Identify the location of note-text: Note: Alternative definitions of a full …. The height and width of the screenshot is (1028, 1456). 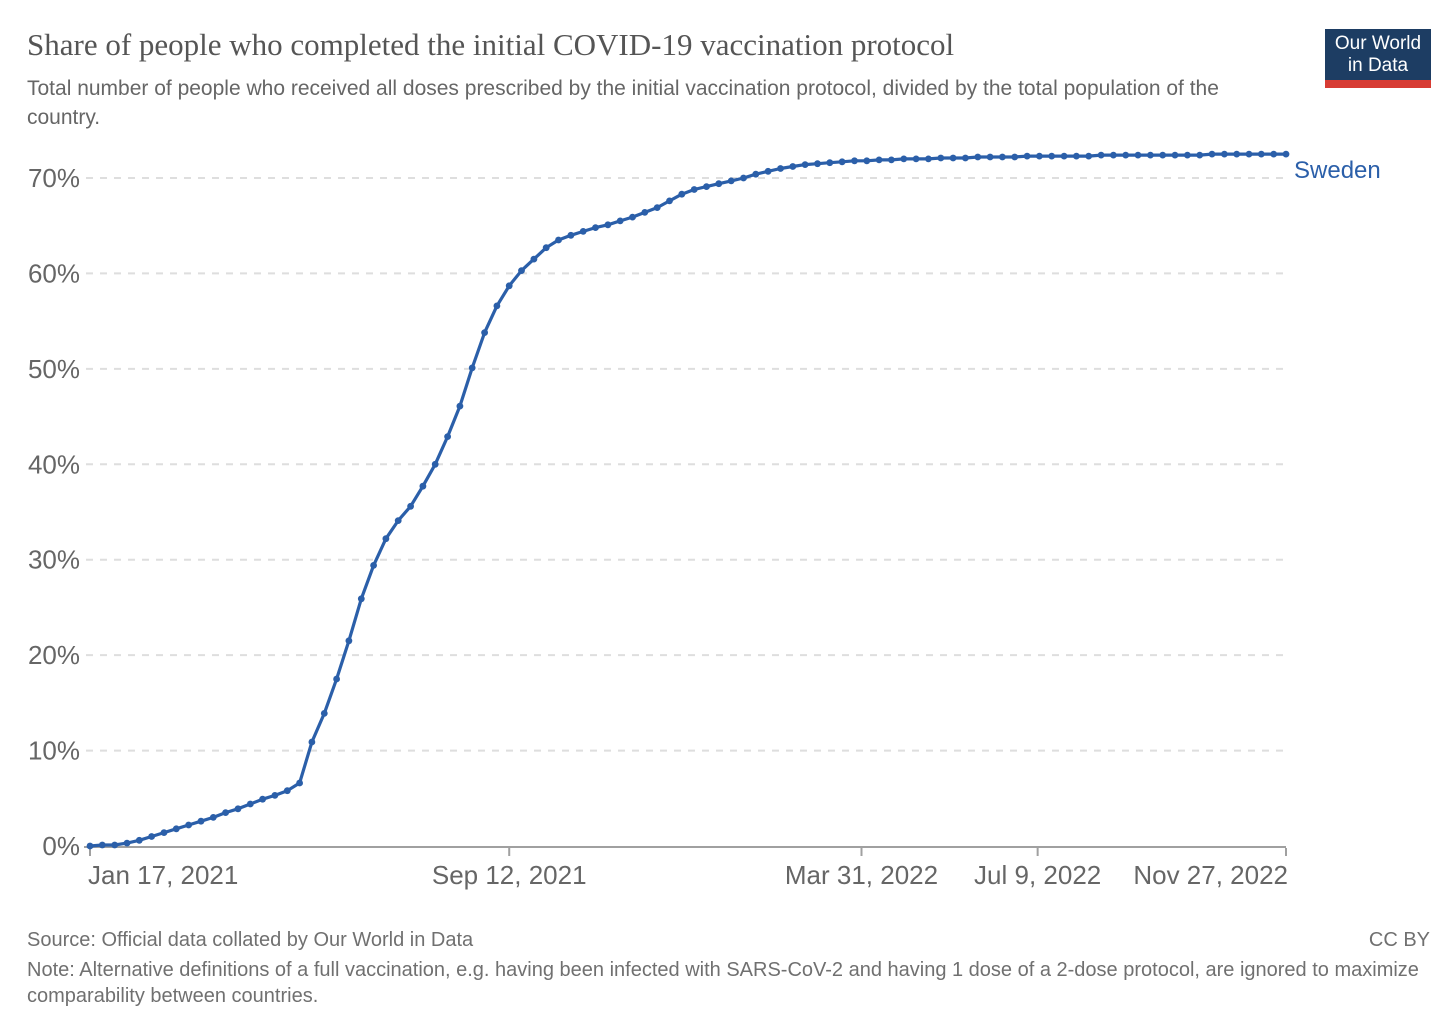
(723, 983).